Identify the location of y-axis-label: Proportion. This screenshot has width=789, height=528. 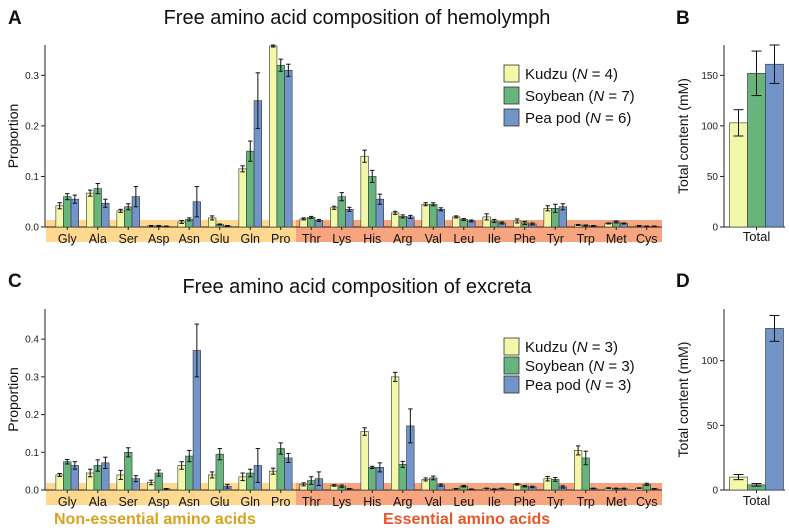
(13, 136).